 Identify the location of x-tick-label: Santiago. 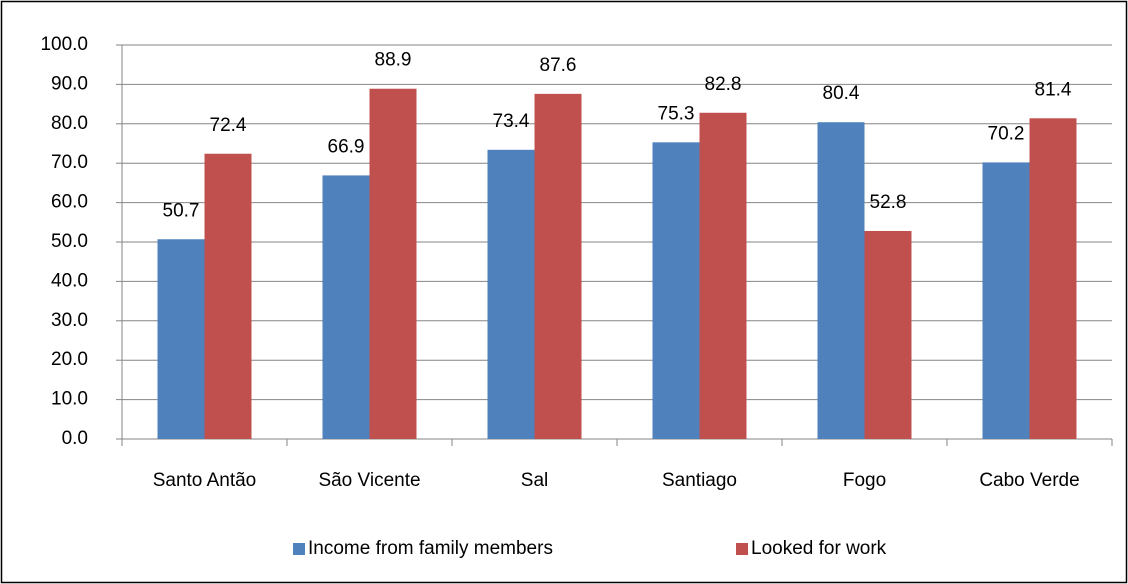
(699, 480).